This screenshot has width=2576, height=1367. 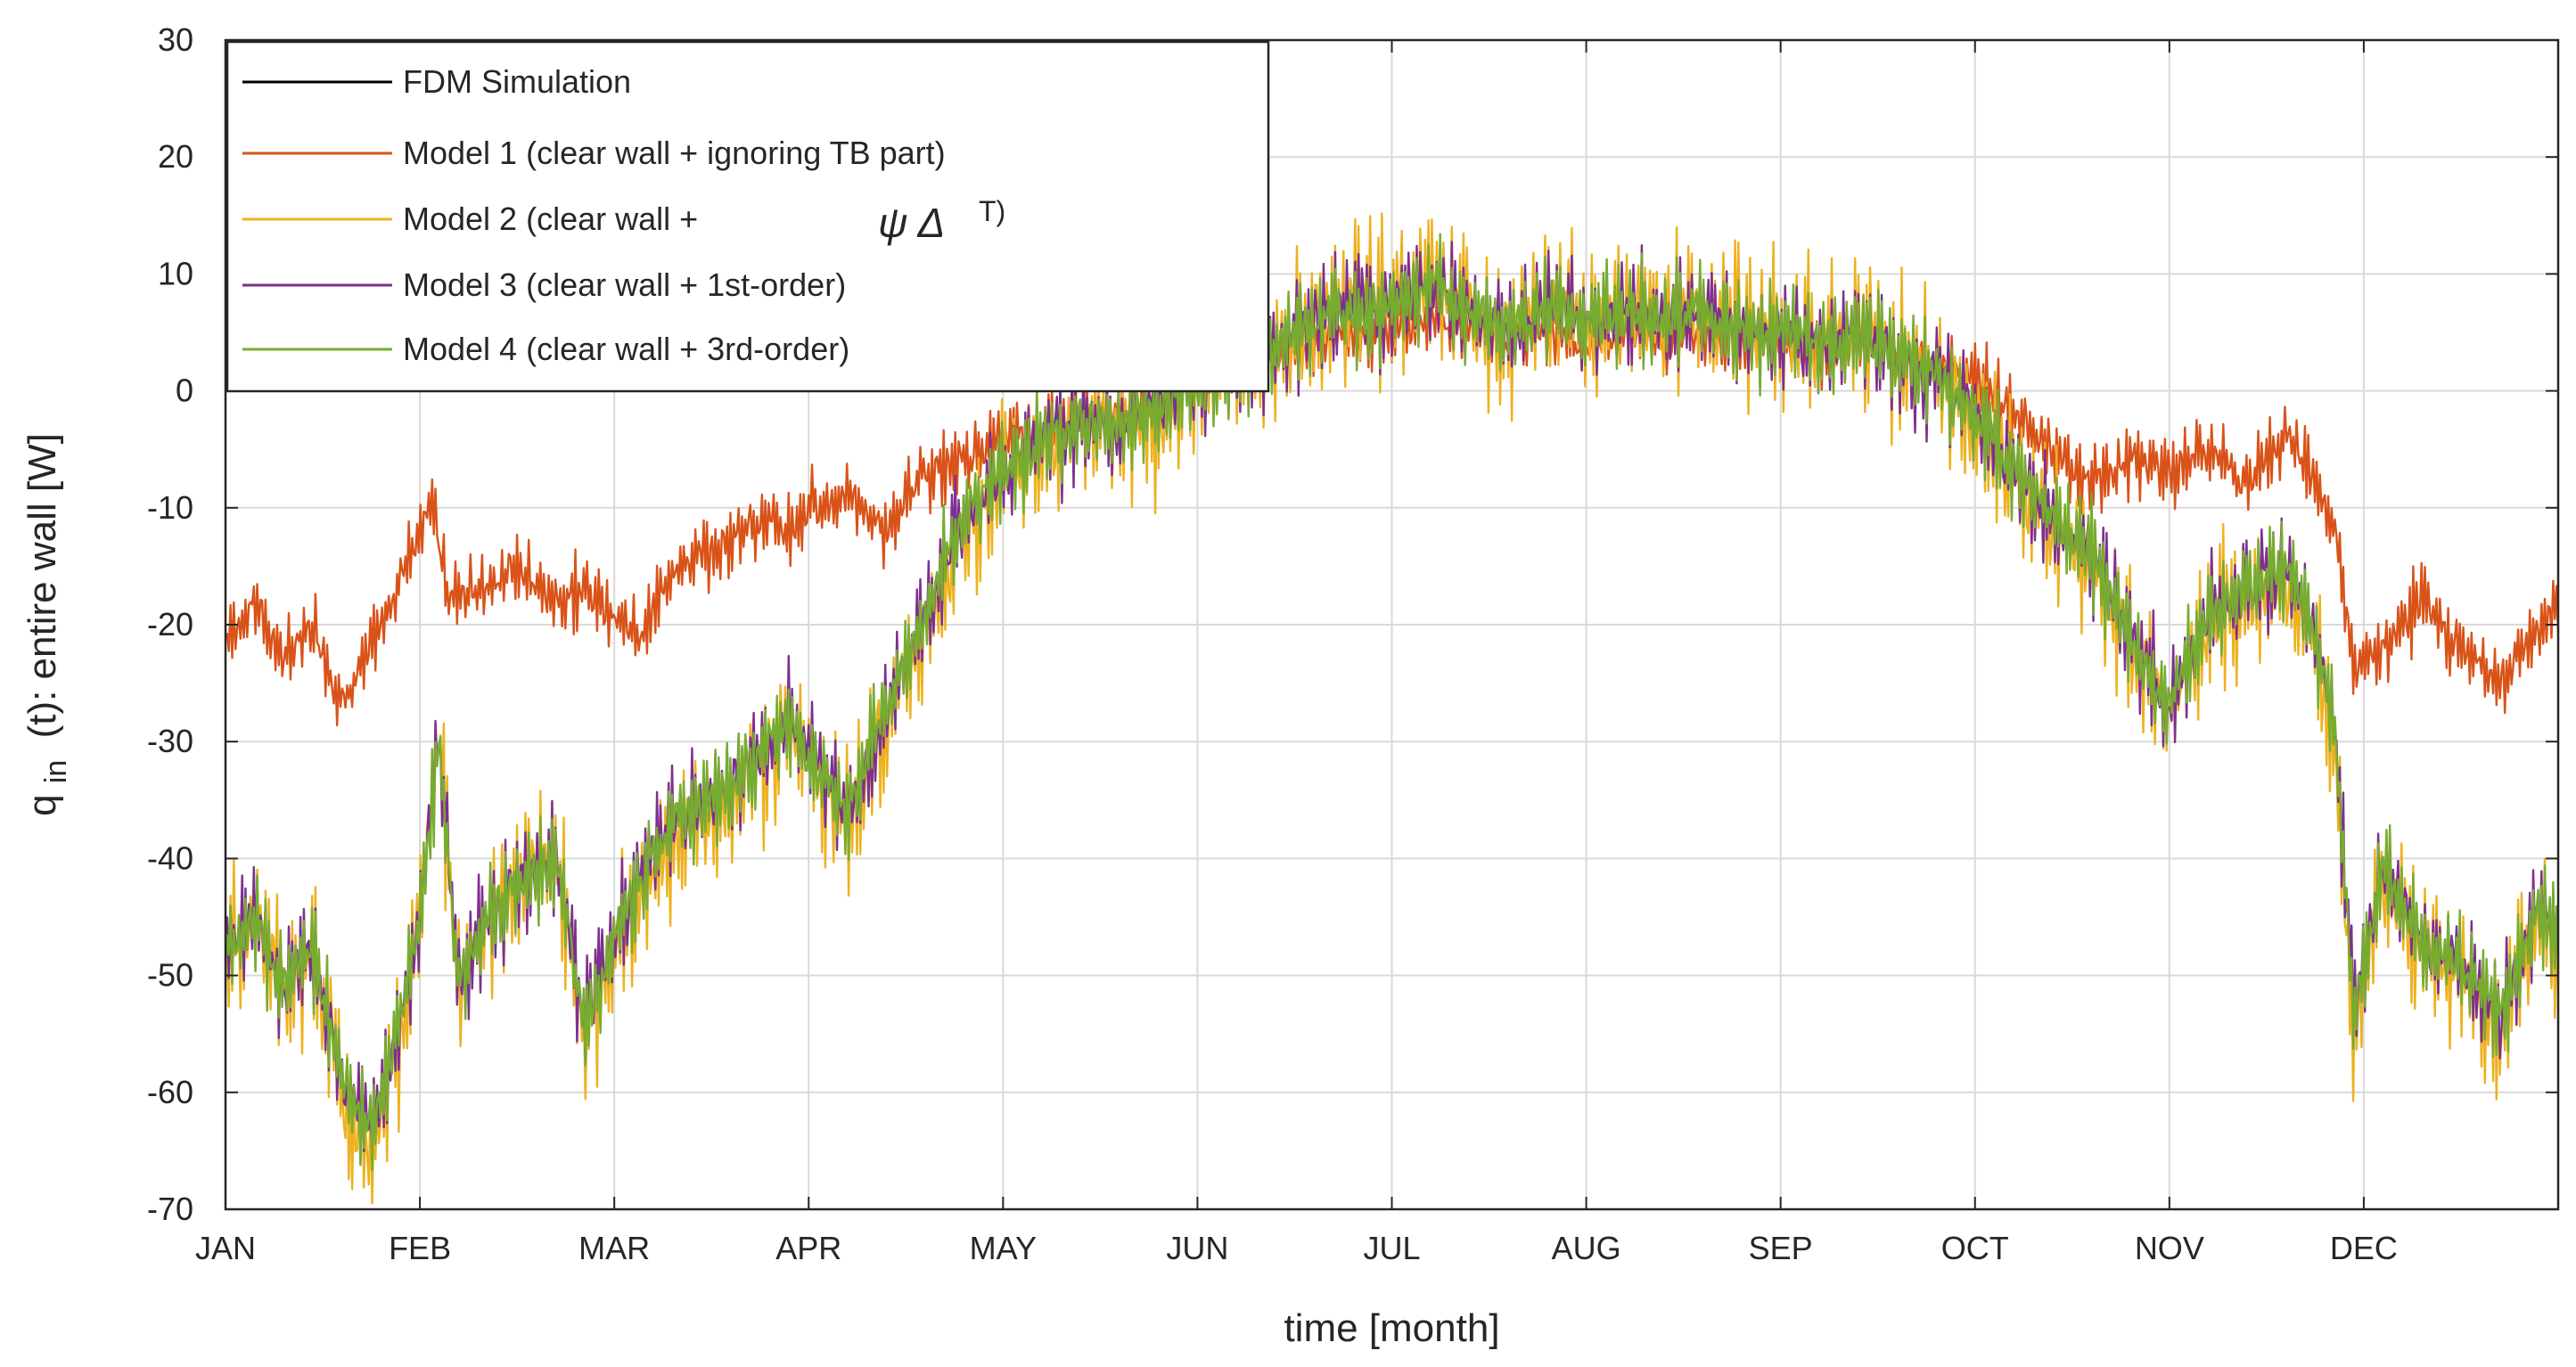 I want to click on x-tick-label: OCT, so click(x=1975, y=1248).